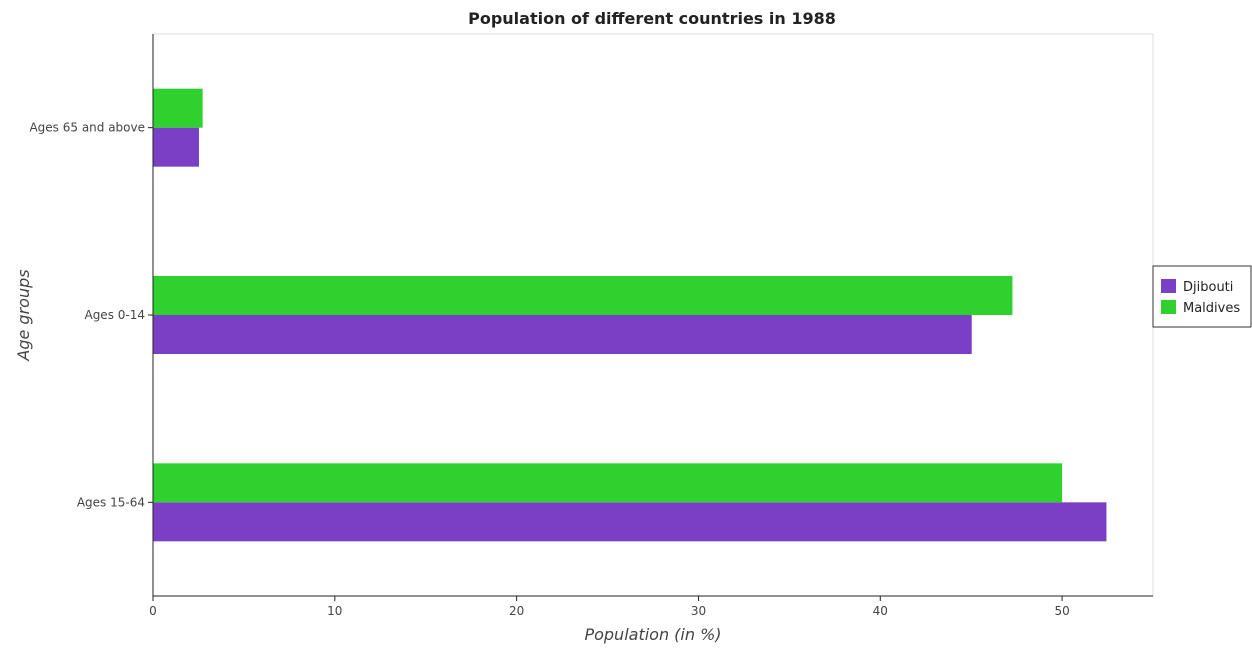 The width and height of the screenshot is (1252, 650). What do you see at coordinates (1211, 308) in the screenshot?
I see `legend-label-maldives: Maldives` at bounding box center [1211, 308].